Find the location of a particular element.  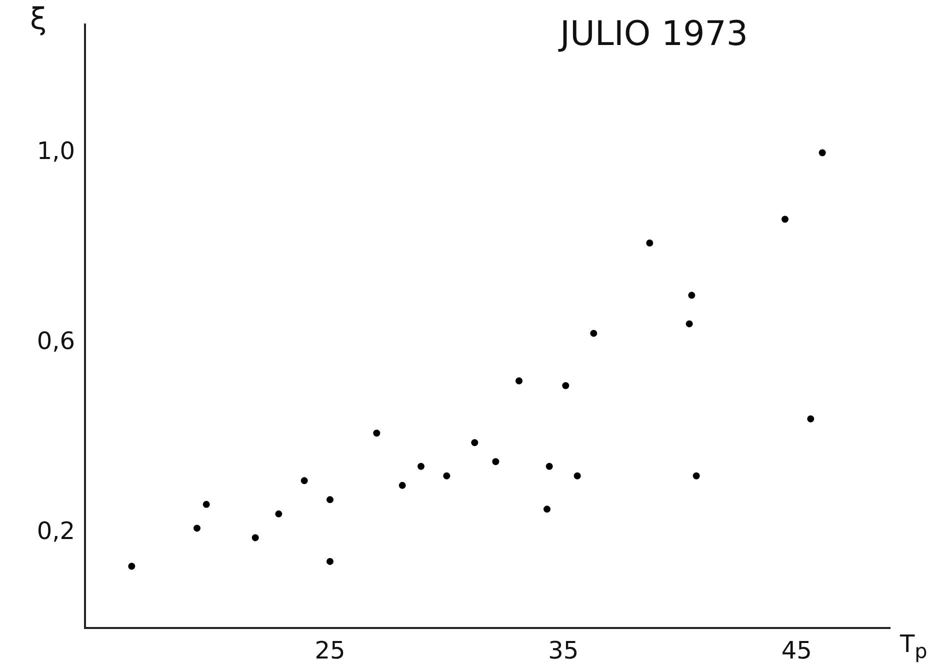

x-tick-label: 35 is located at coordinates (563, 650).